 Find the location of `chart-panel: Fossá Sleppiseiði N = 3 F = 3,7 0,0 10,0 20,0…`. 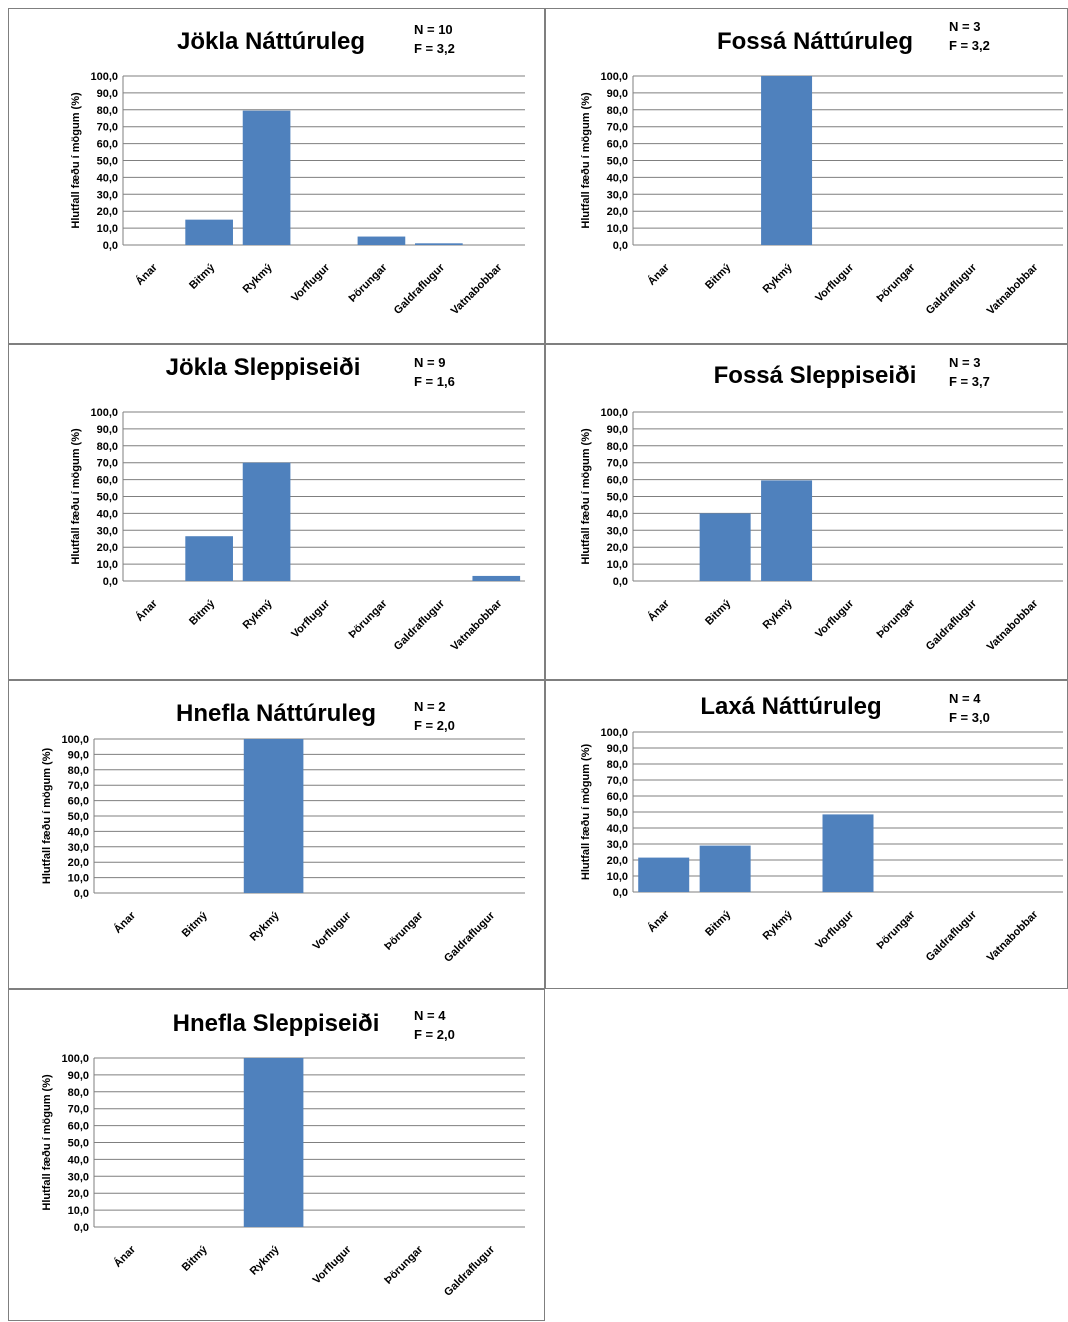

chart-panel: Fossá Sleppiseiði N = 3 F = 3,7 0,0 10,0 20,0… is located at coordinates (806, 512).